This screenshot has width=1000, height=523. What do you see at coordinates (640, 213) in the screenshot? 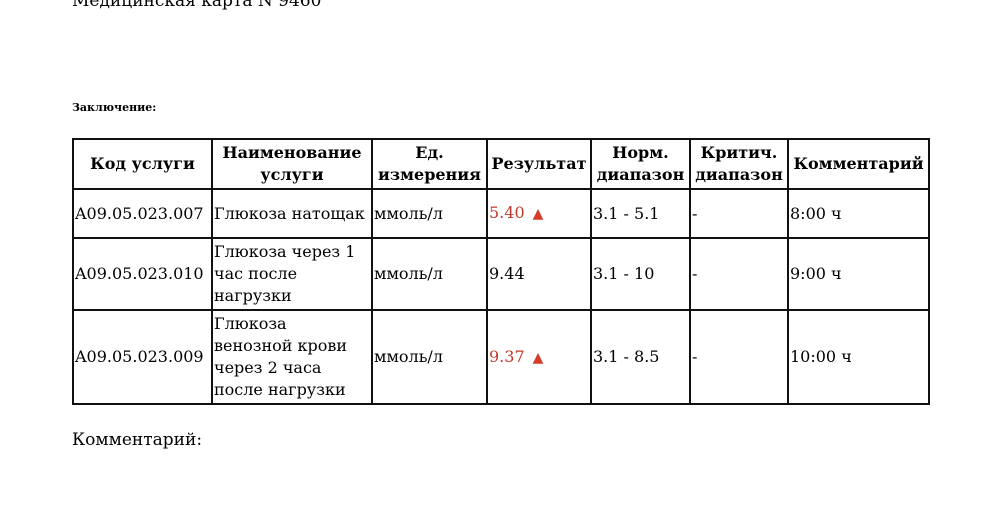
I see `cell-norm: 3.1 - 5.1` at bounding box center [640, 213].